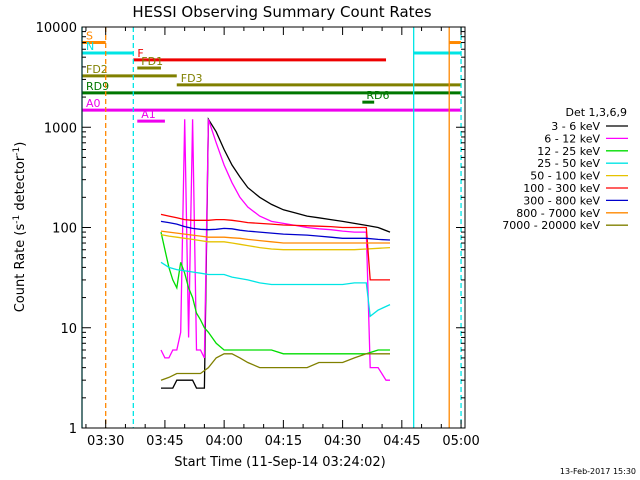 The height and width of the screenshot is (480, 640). What do you see at coordinates (342, 441) in the screenshot?
I see `x-tick-label: 04:30` at bounding box center [342, 441].